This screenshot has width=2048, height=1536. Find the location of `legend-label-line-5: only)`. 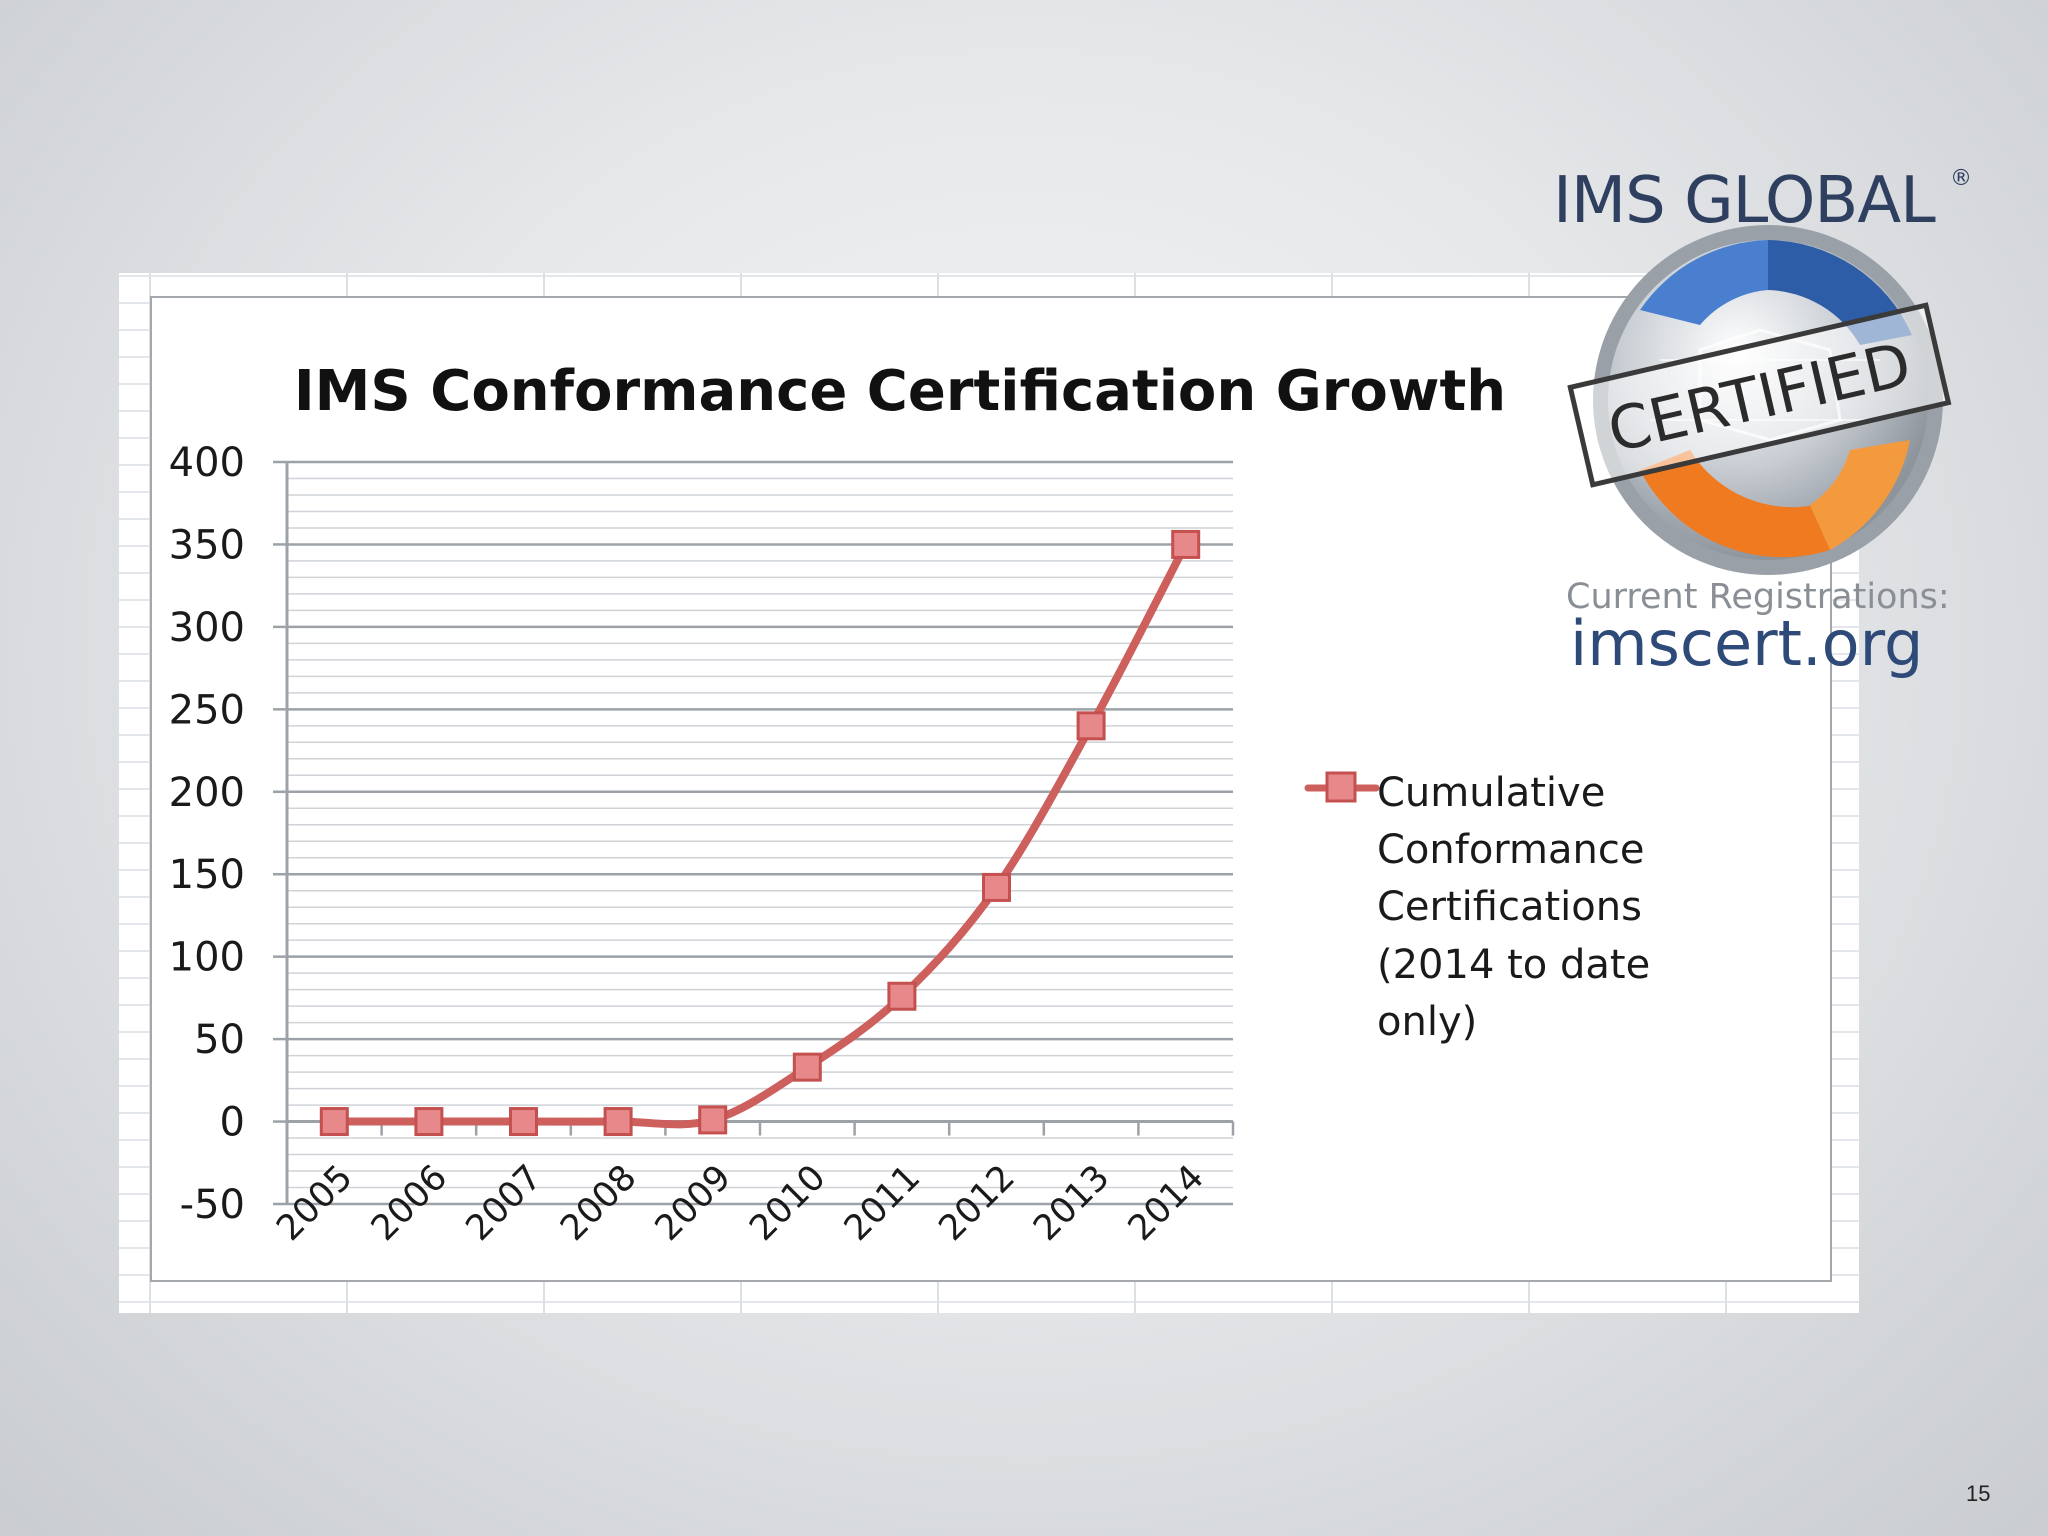

legend-label-line-5: only) is located at coordinates (1427, 1022).